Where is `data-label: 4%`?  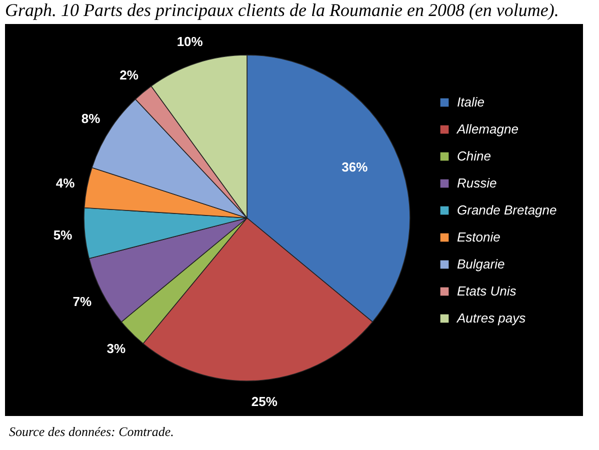
data-label: 4% is located at coordinates (66, 182).